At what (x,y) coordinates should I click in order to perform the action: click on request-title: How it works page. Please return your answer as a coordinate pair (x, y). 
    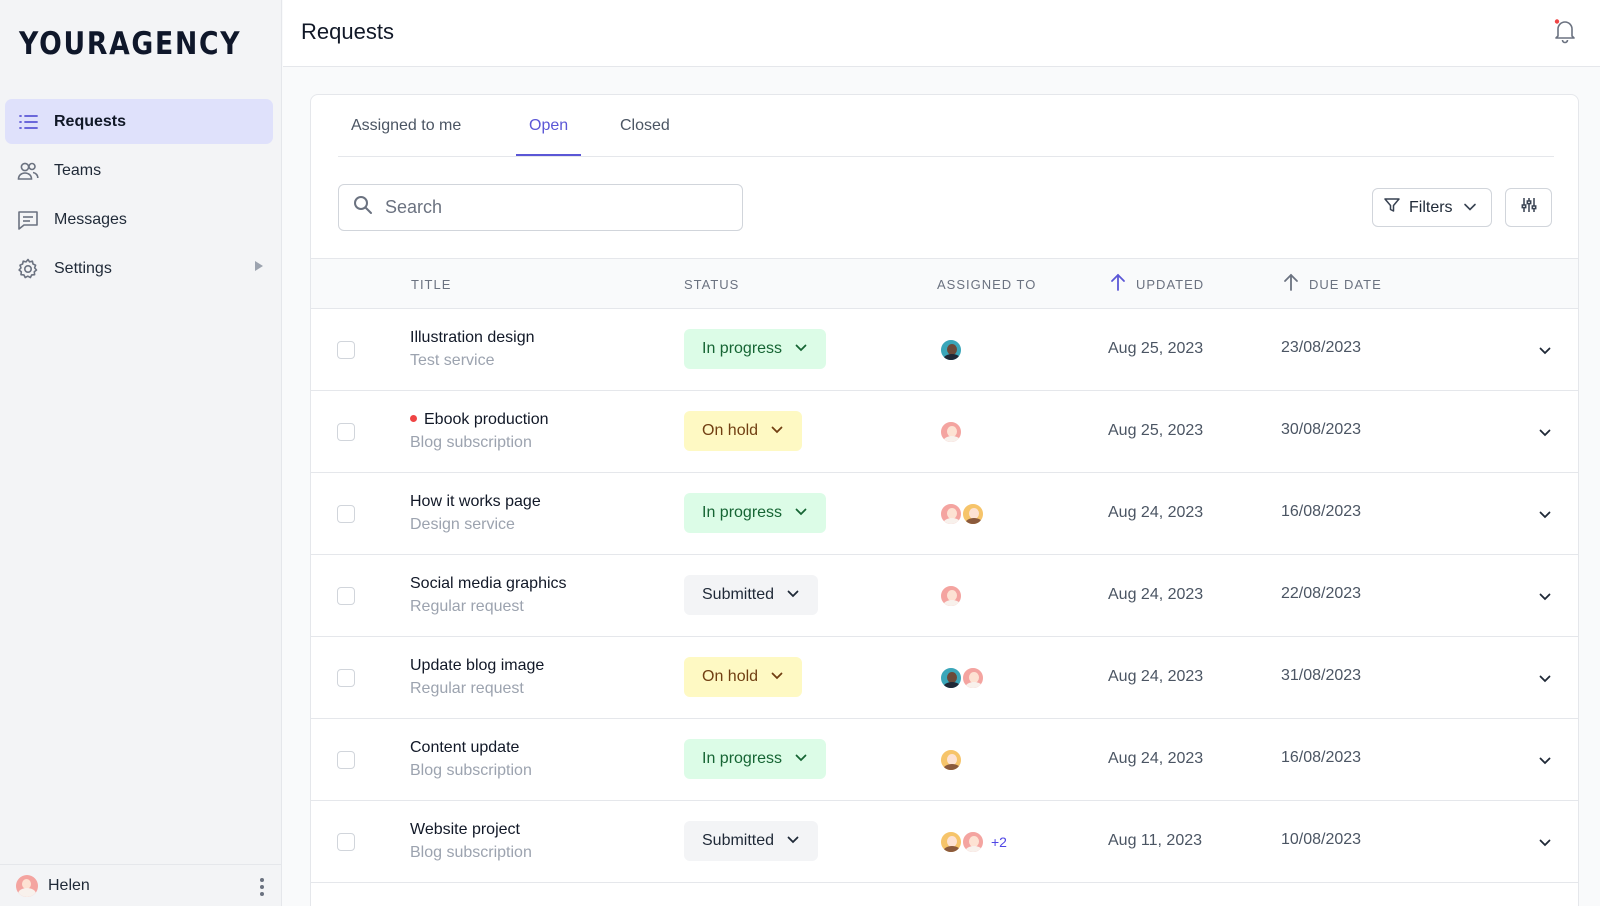
    Looking at the image, I should click on (475, 502).